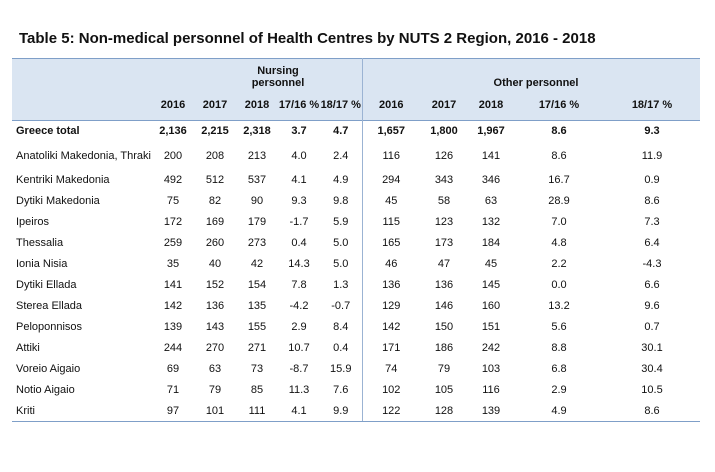 The width and height of the screenshot is (715, 472). What do you see at coordinates (299, 390) in the screenshot?
I see `nursing-cell: 11.3` at bounding box center [299, 390].